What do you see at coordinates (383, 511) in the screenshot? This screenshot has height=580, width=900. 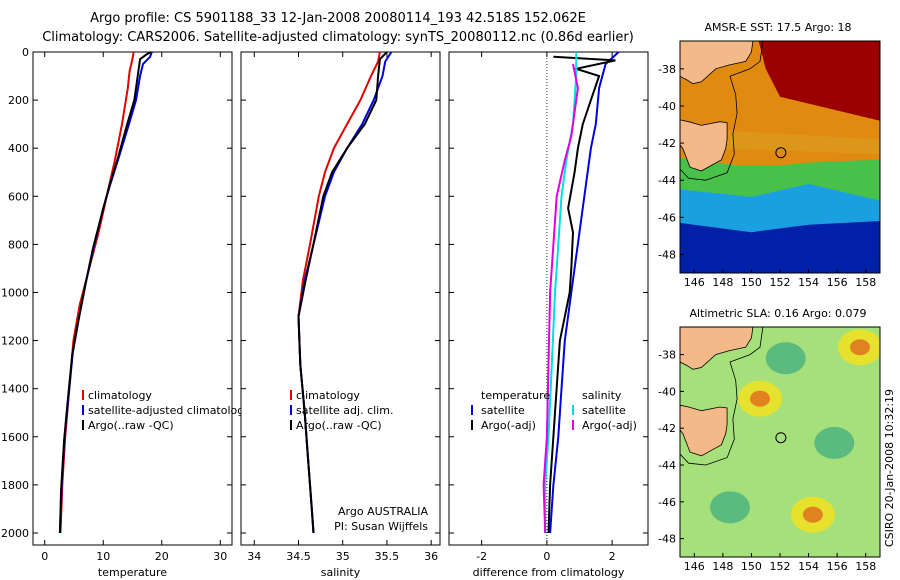 I see `note-line: Argo AUSTRALIA` at bounding box center [383, 511].